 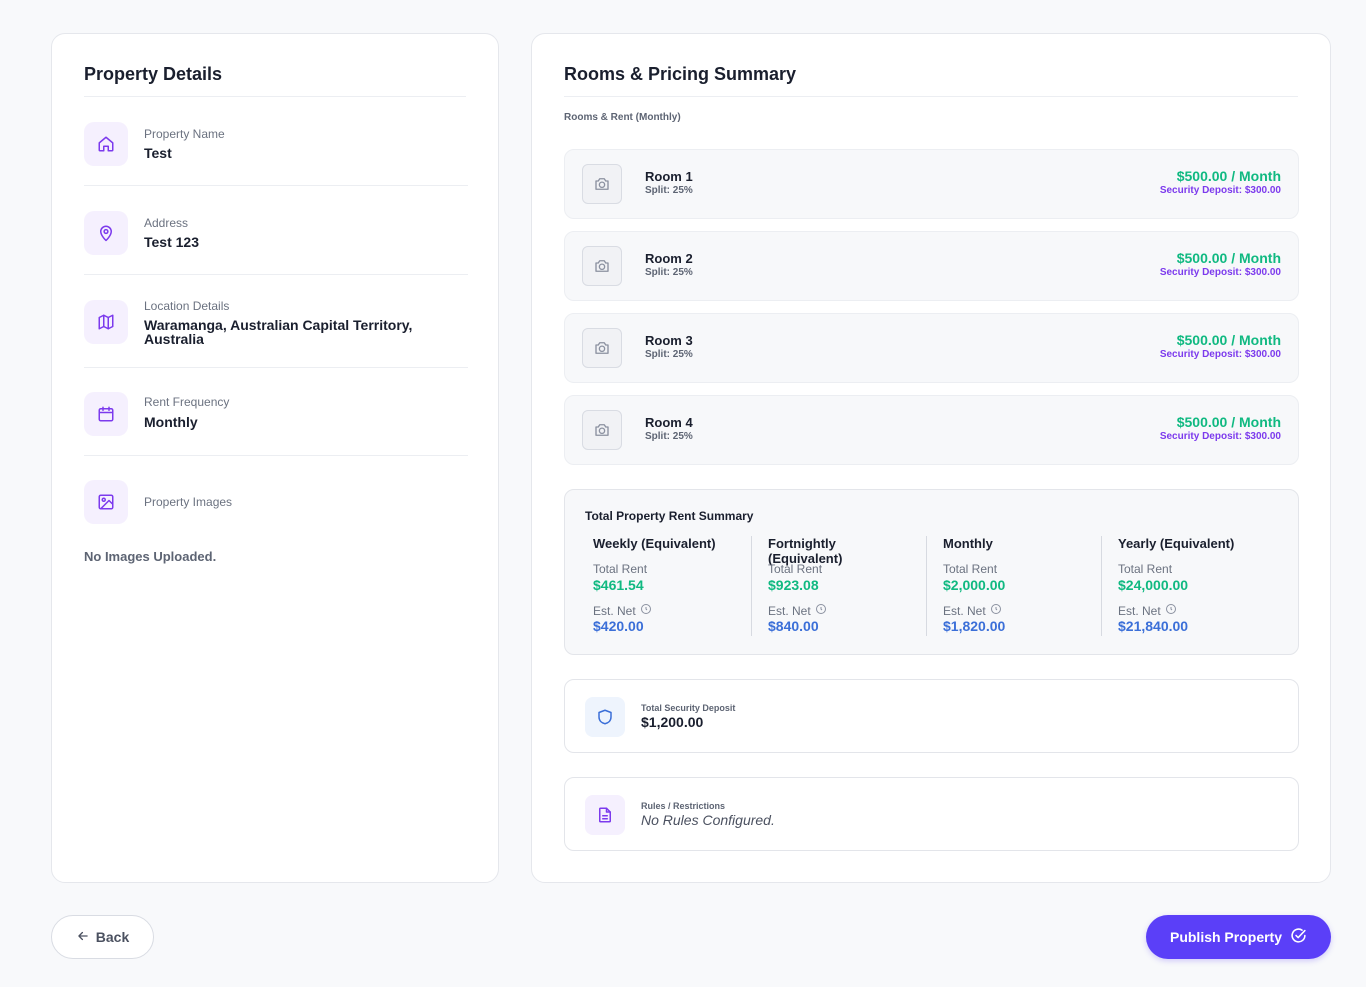 I want to click on location-label: Location Details, so click(x=187, y=306).